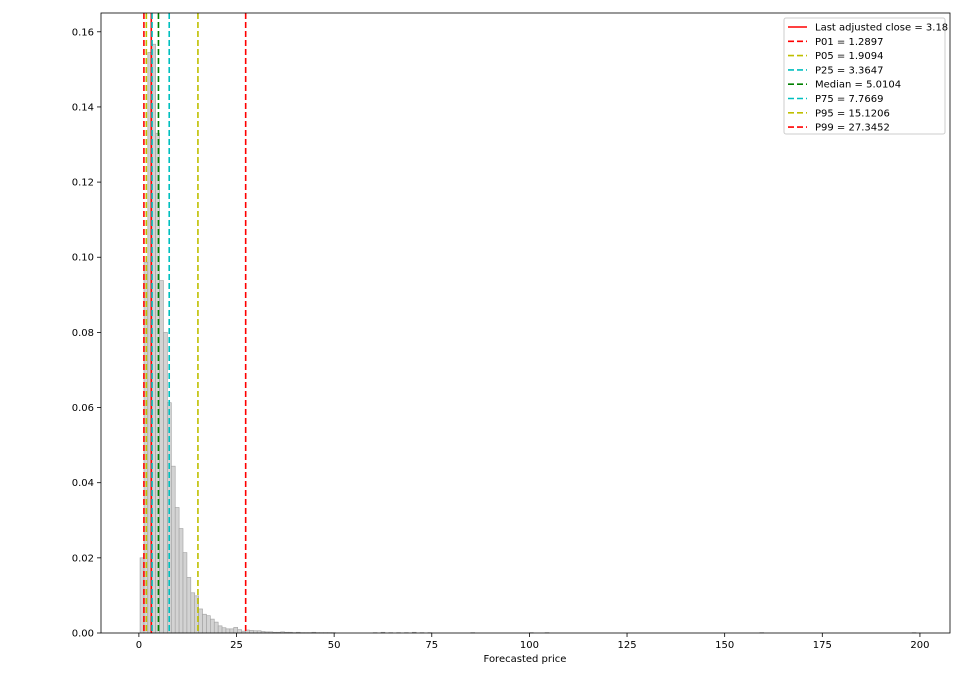 This screenshot has height=673, width=975. I want to click on y-tick-label: 0.14, so click(83, 107).